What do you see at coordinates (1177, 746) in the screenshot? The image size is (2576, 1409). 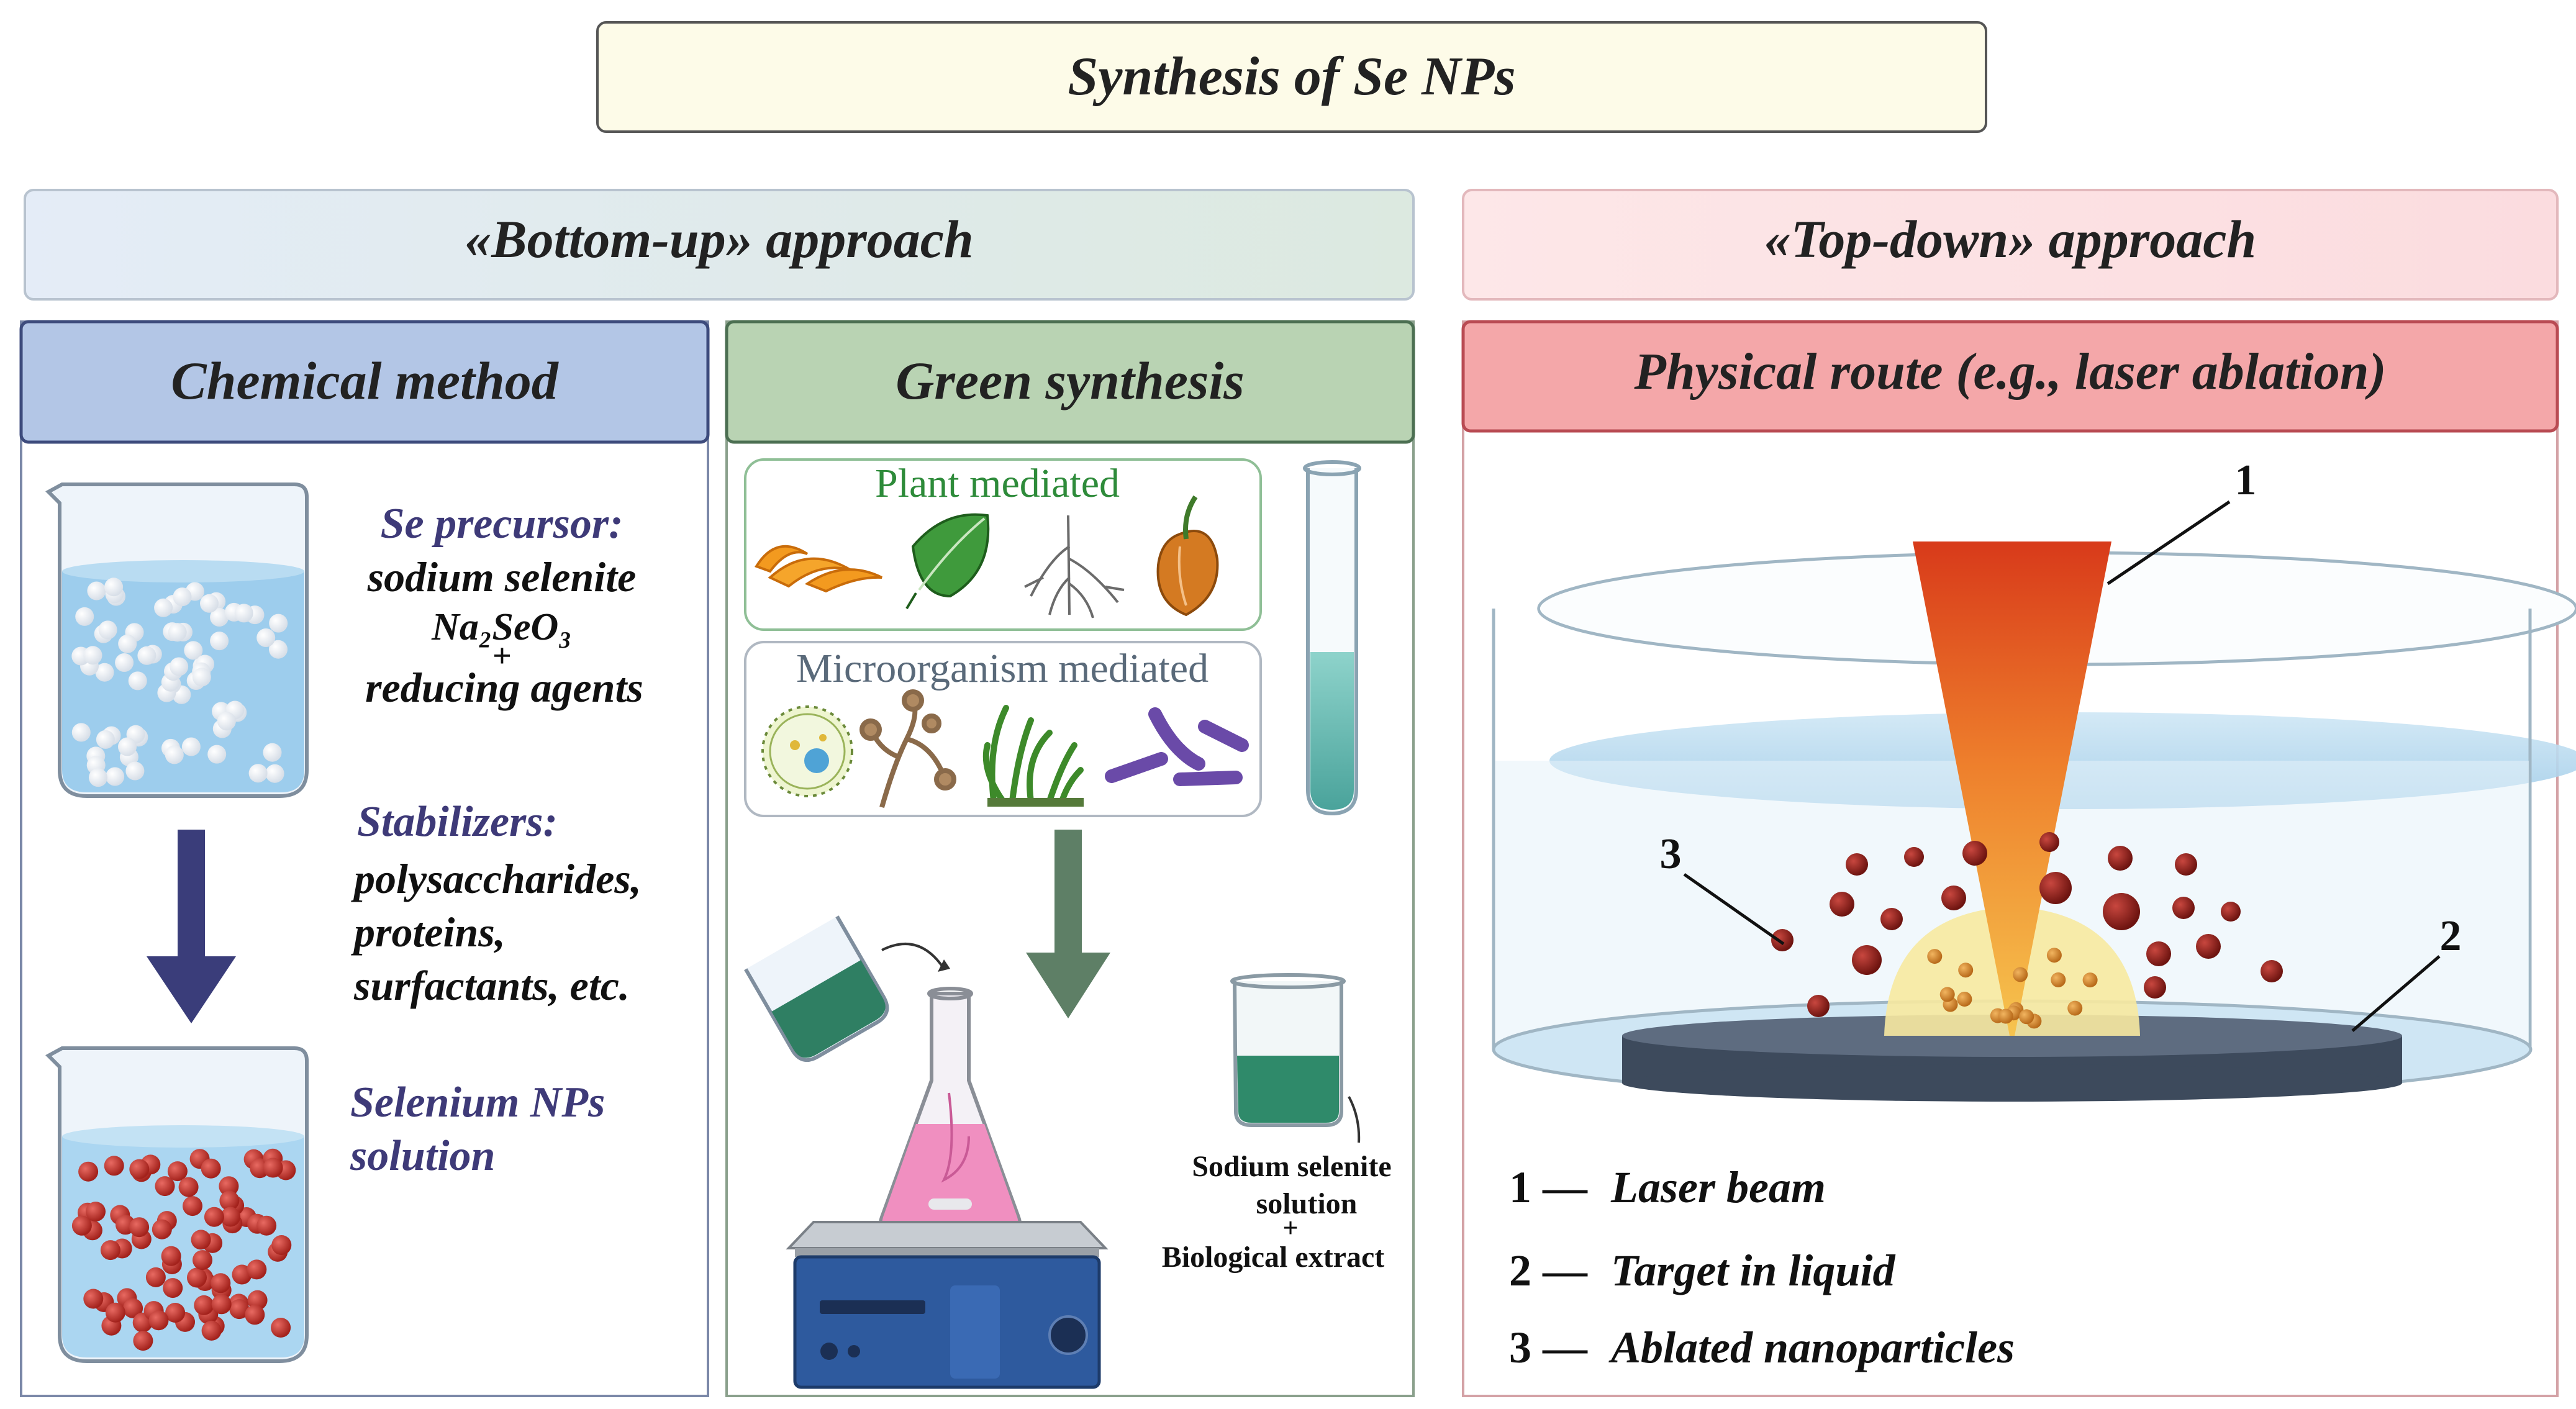 I see `bacteria-icon` at bounding box center [1177, 746].